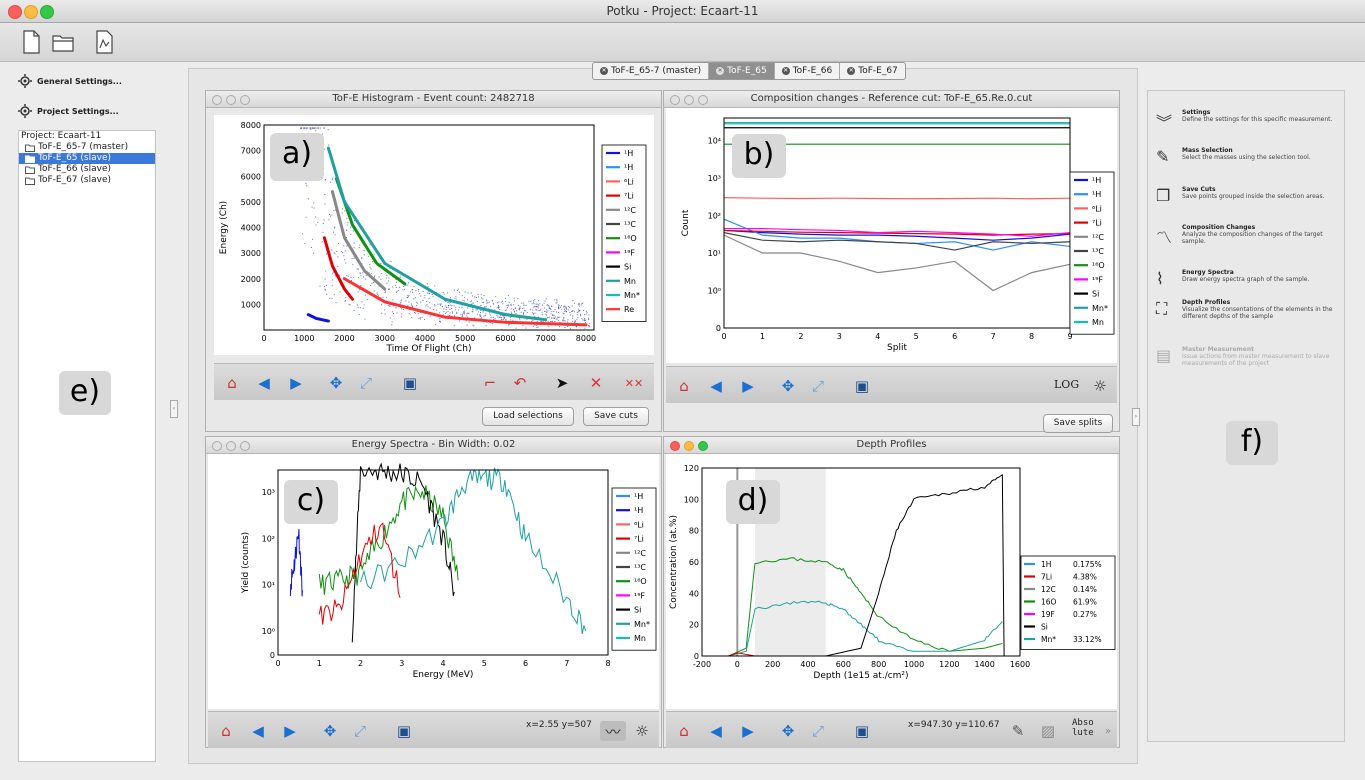 Image resolution: width=1365 pixels, height=780 pixels. What do you see at coordinates (616, 416) in the screenshot?
I see `save-cuts-button: Save cuts` at bounding box center [616, 416].